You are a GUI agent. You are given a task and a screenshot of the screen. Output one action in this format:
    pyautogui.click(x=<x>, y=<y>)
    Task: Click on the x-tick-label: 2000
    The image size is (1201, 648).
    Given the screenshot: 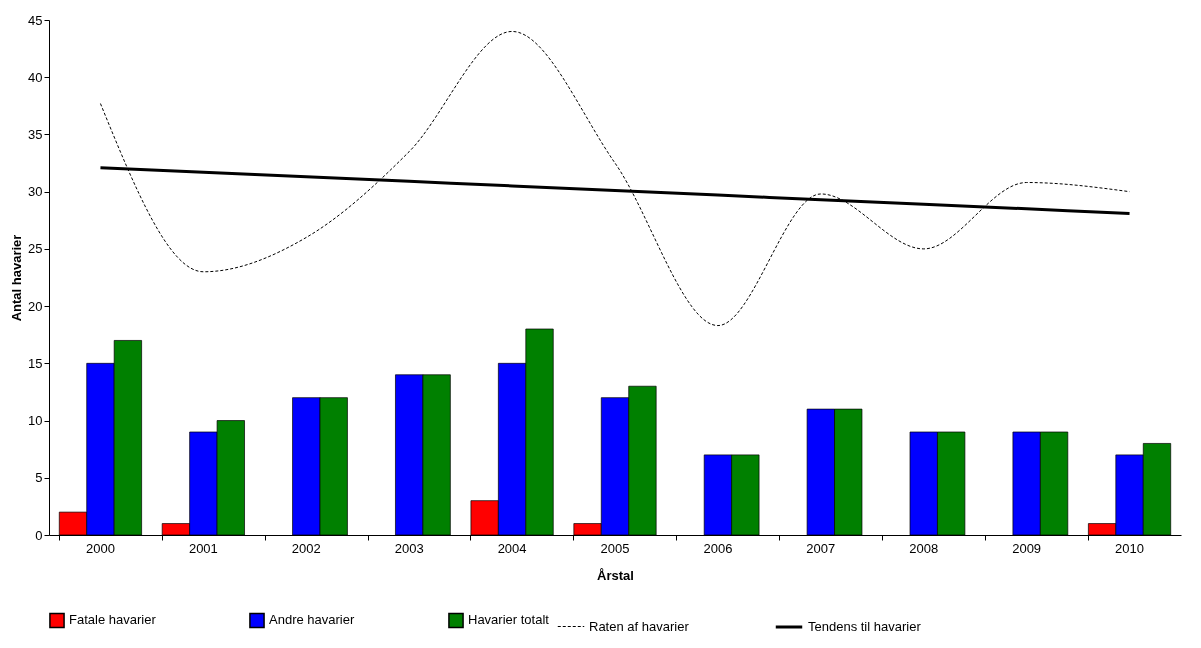 What is the action you would take?
    pyautogui.click(x=100, y=548)
    